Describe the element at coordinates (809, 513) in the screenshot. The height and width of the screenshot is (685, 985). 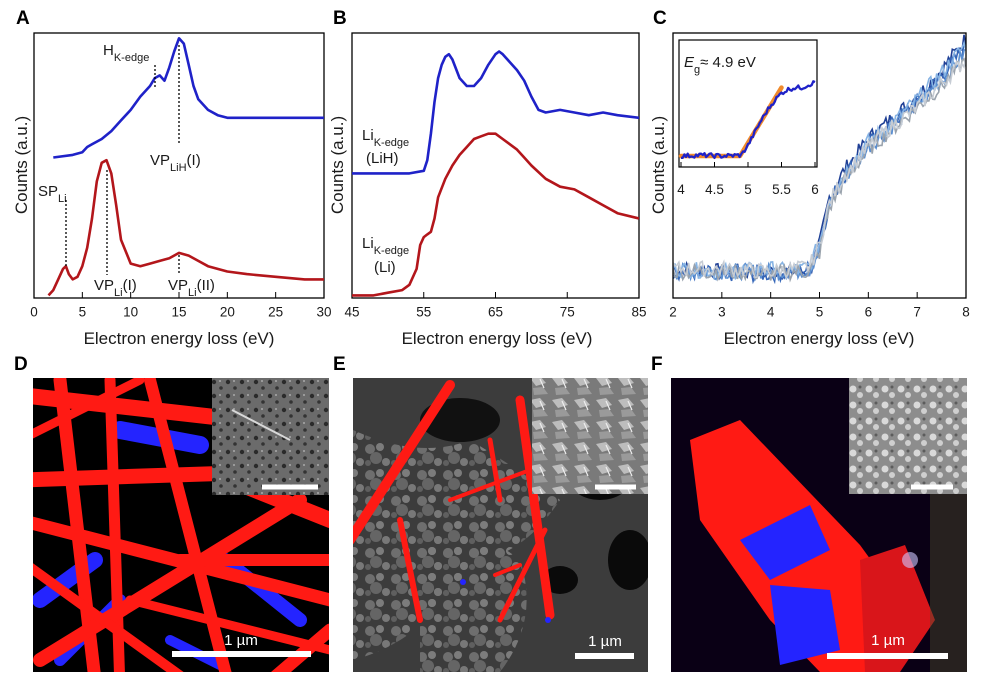
I see `panel-f: F 1 µm` at that location.